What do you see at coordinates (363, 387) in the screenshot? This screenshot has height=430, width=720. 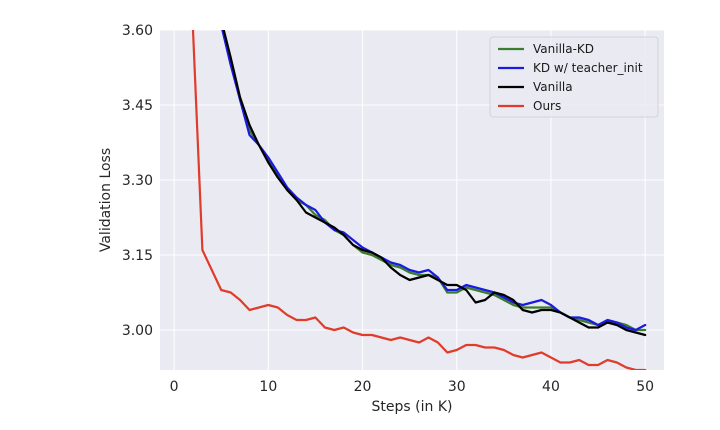 I see `x-tick-label: 20` at bounding box center [363, 387].